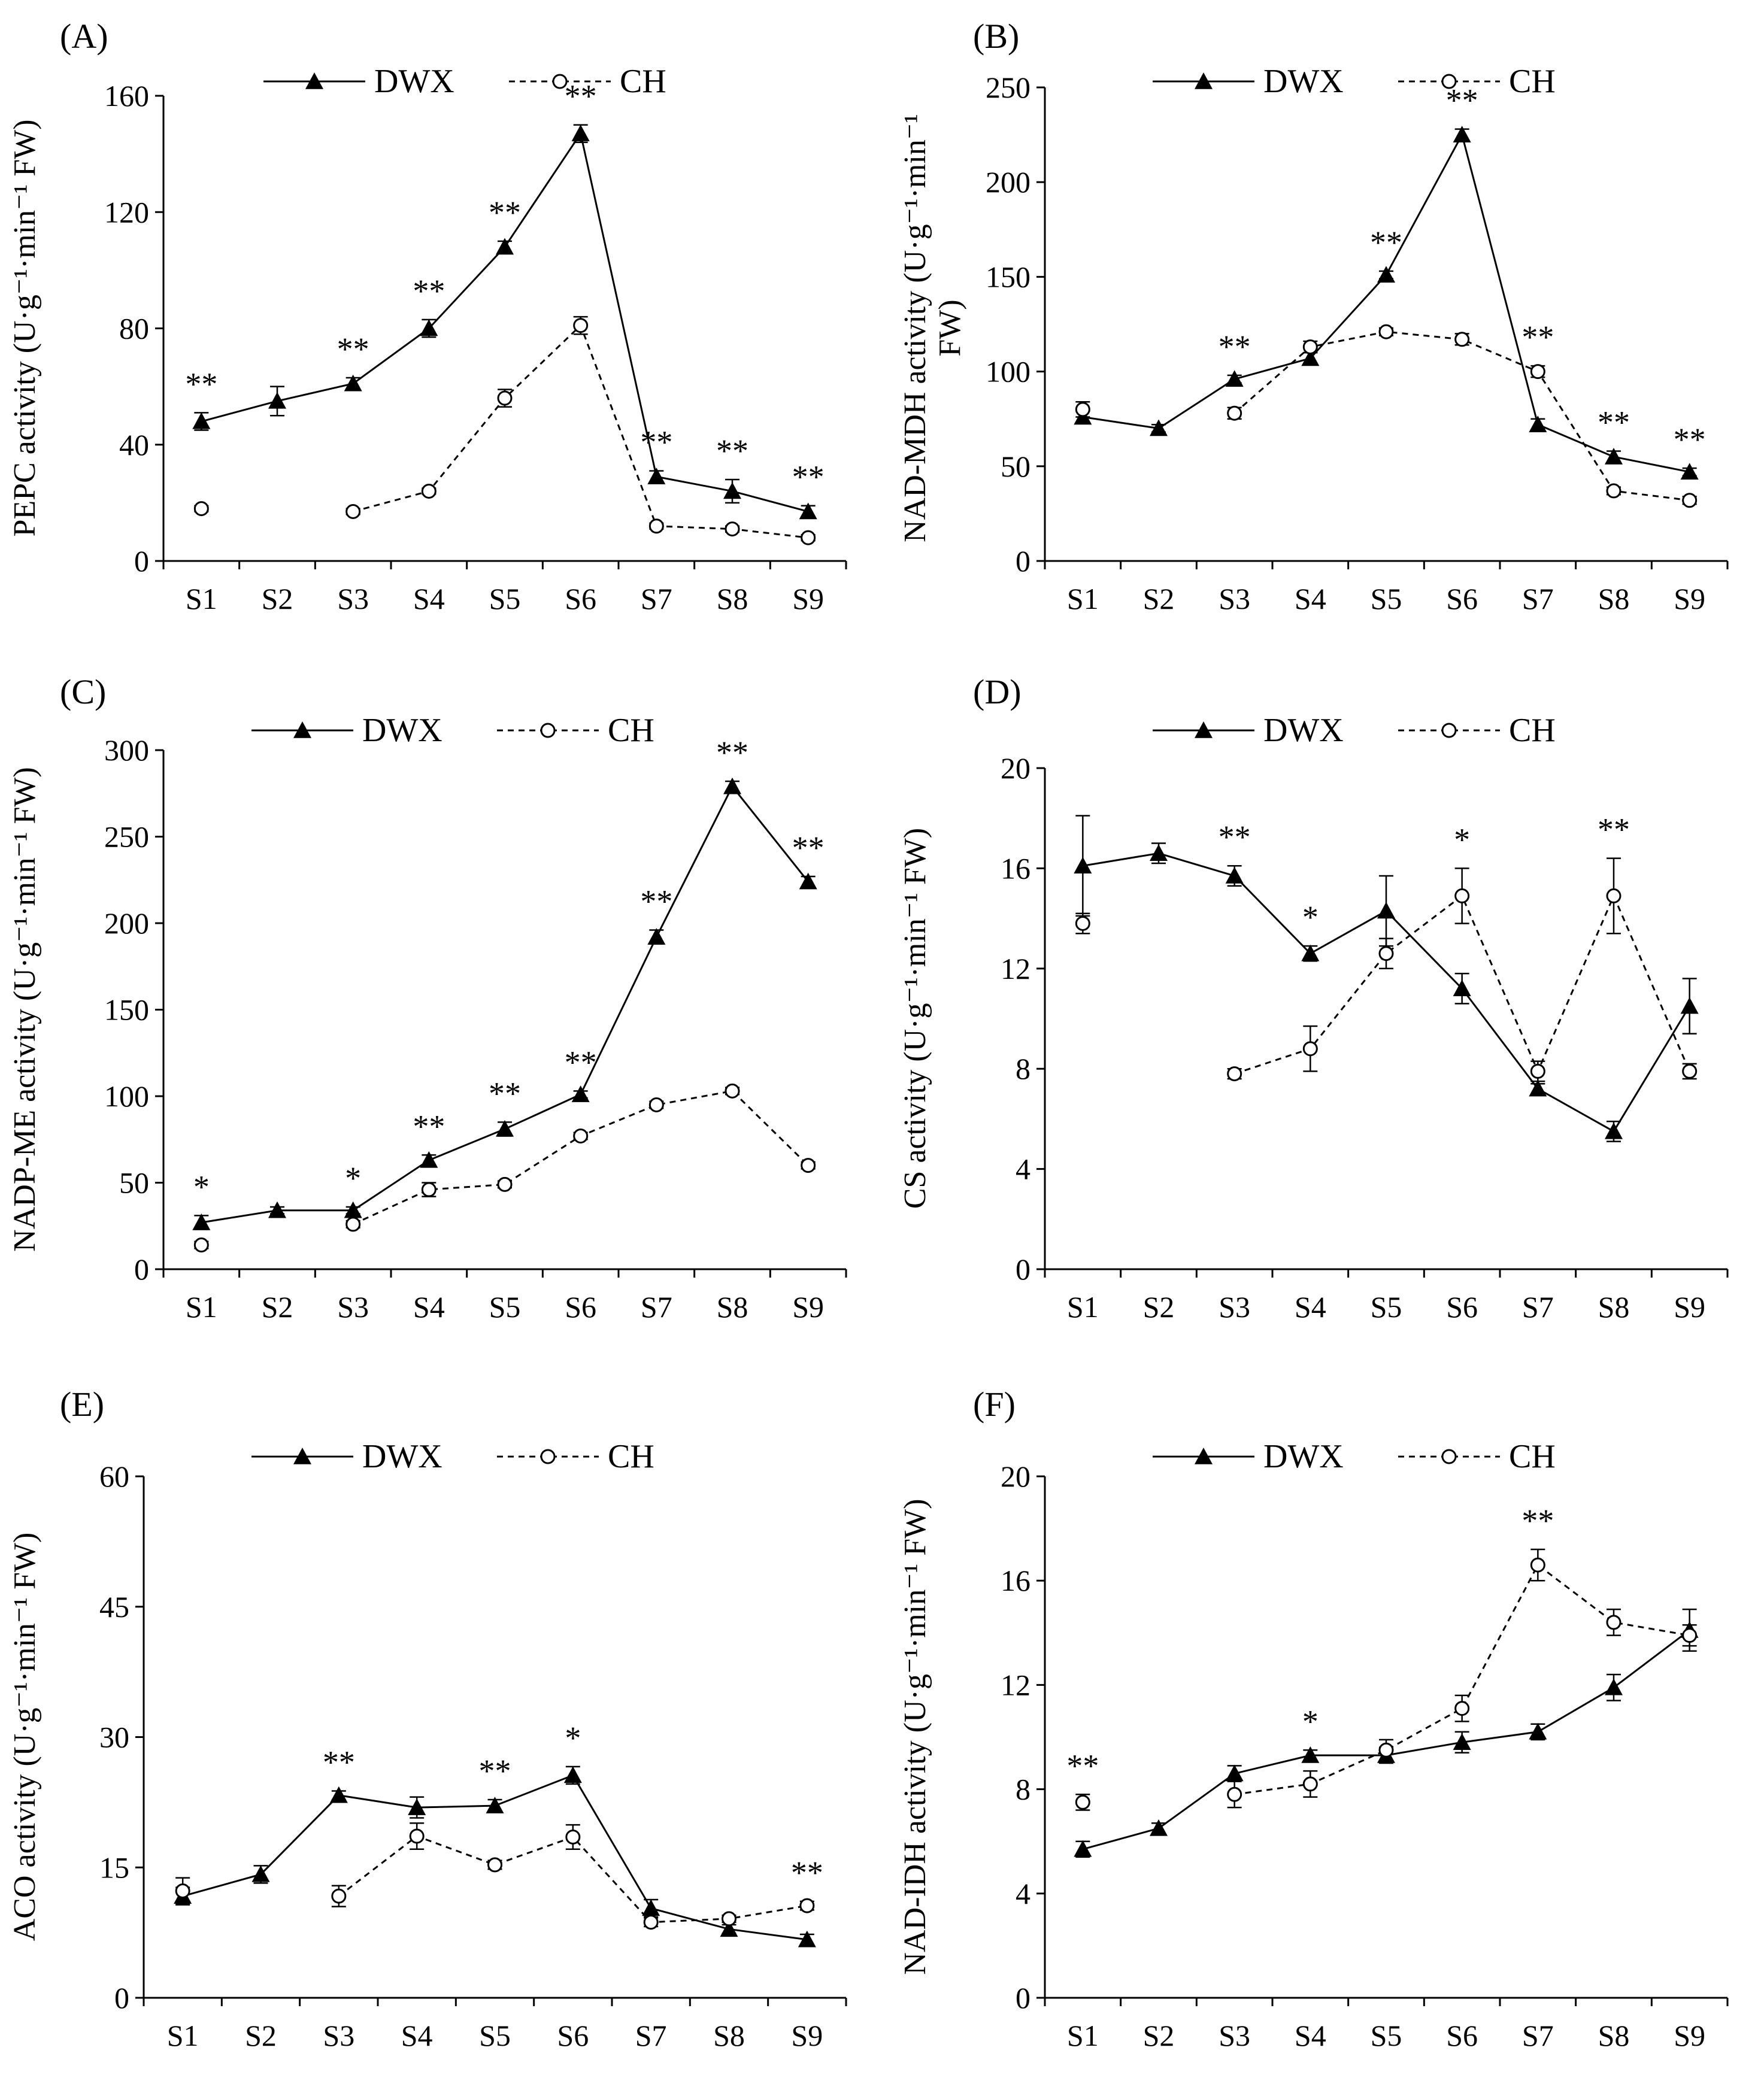  Describe the element at coordinates (25, 1738) in the screenshot. I see `y-axis-title: ACO activity (U·g⁻¹·min⁻¹ FW)` at that location.